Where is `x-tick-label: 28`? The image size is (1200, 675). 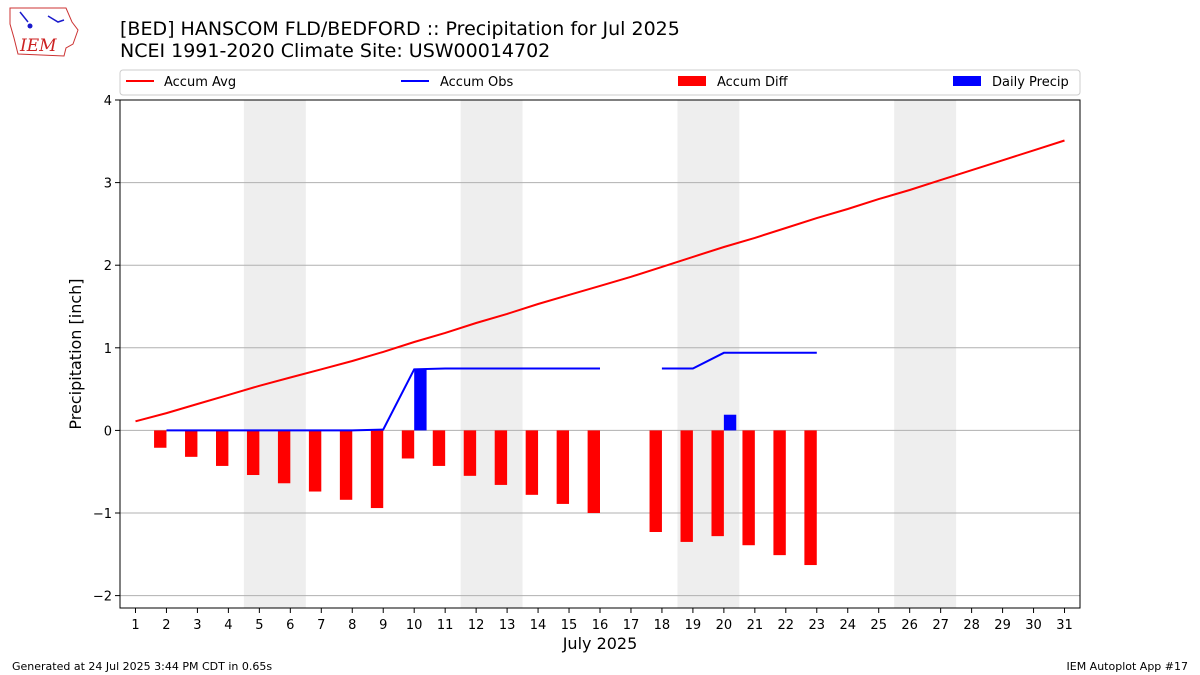 x-tick-label: 28 is located at coordinates (971, 625).